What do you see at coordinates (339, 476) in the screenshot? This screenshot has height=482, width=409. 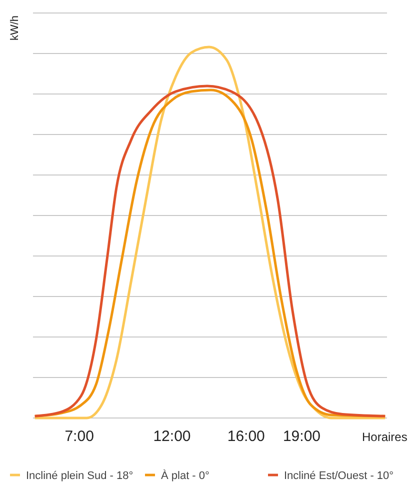 I see `legend-label: Incliné Est/Ouest - 10°` at bounding box center [339, 476].